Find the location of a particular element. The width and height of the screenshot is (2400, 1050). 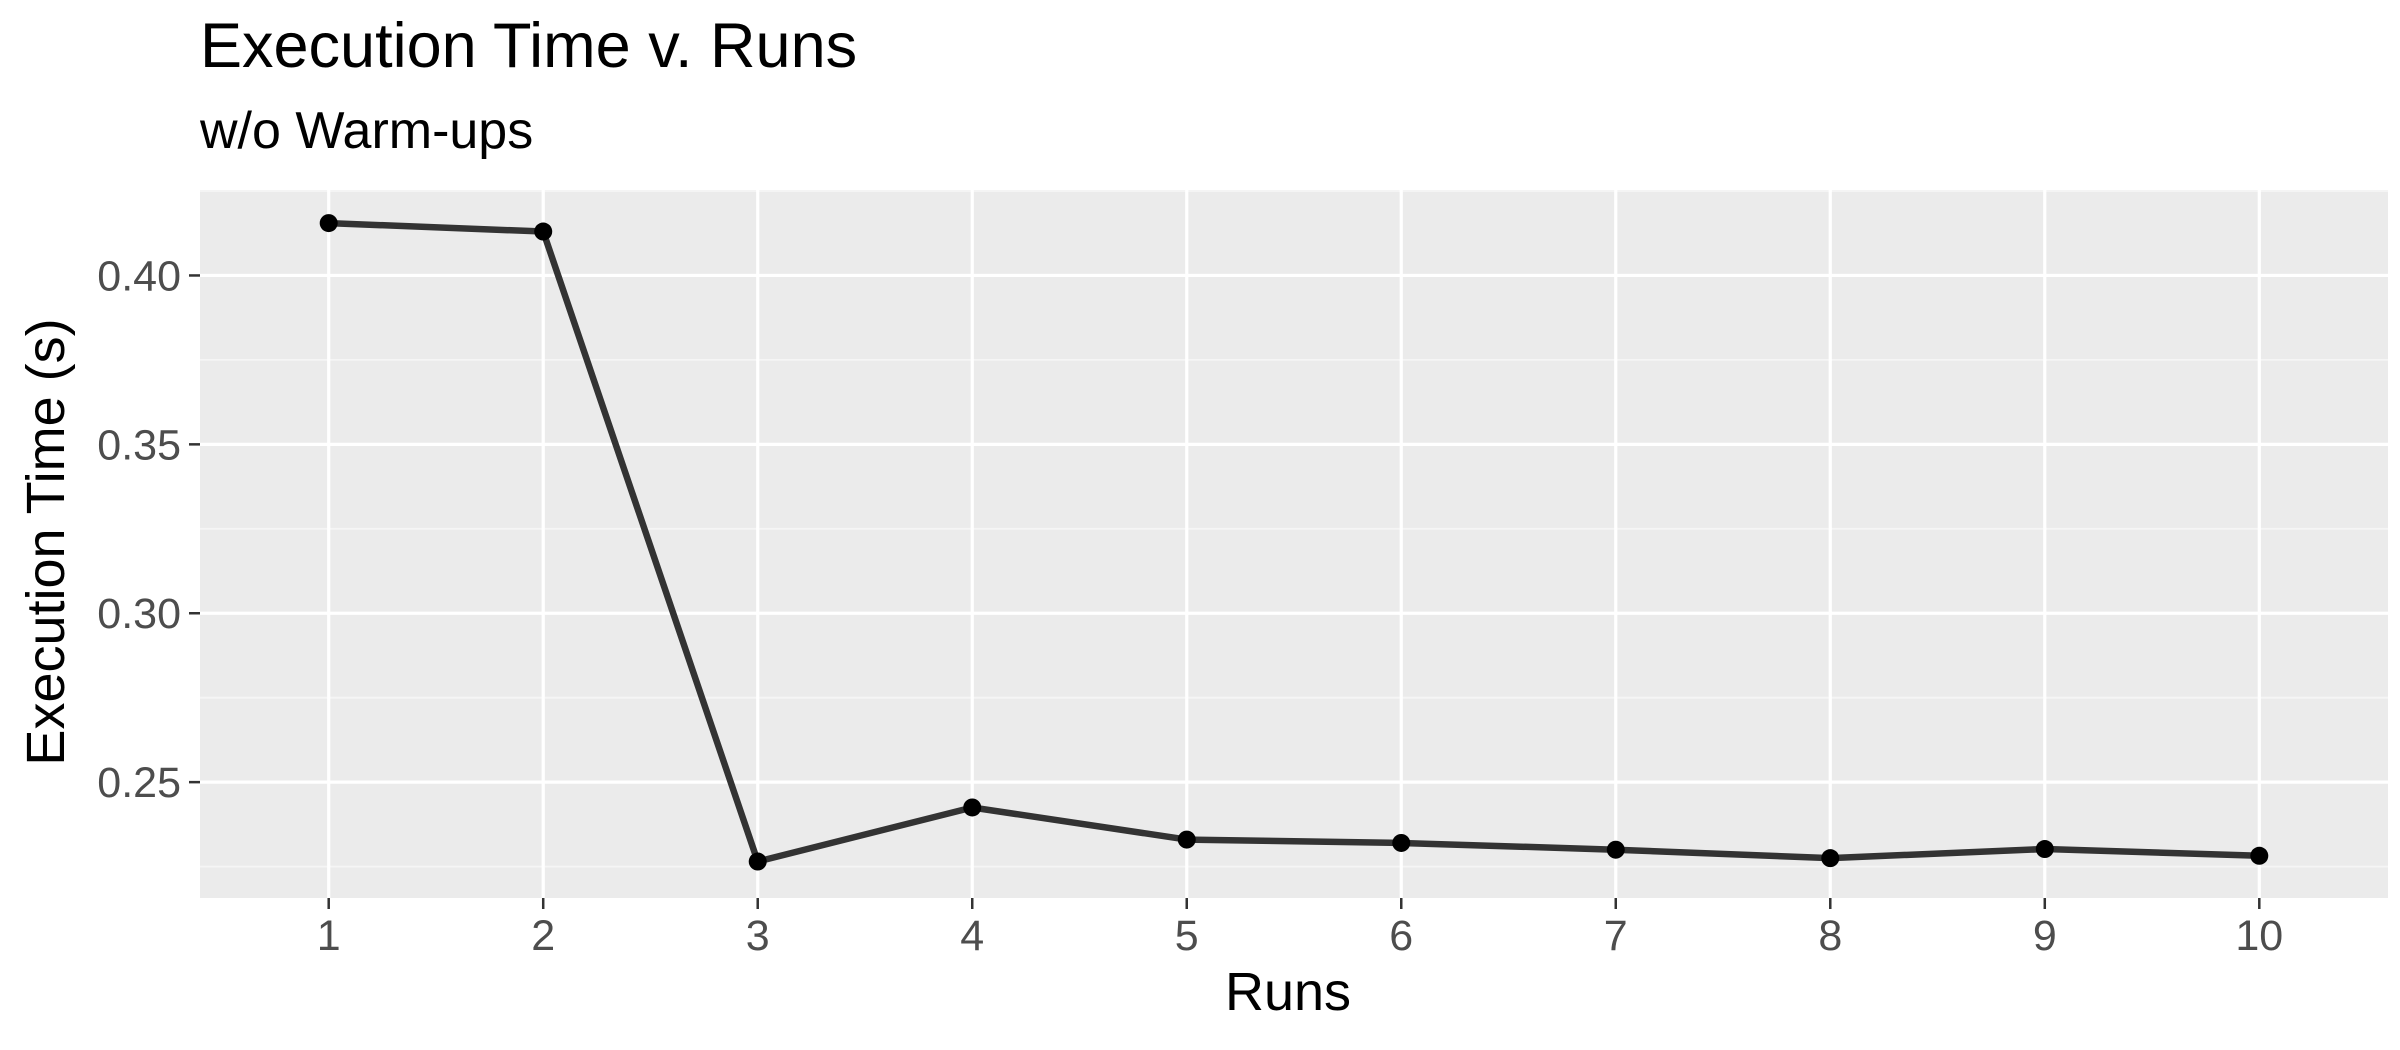

chart-title: Execution Time v. Runs is located at coordinates (528, 46).